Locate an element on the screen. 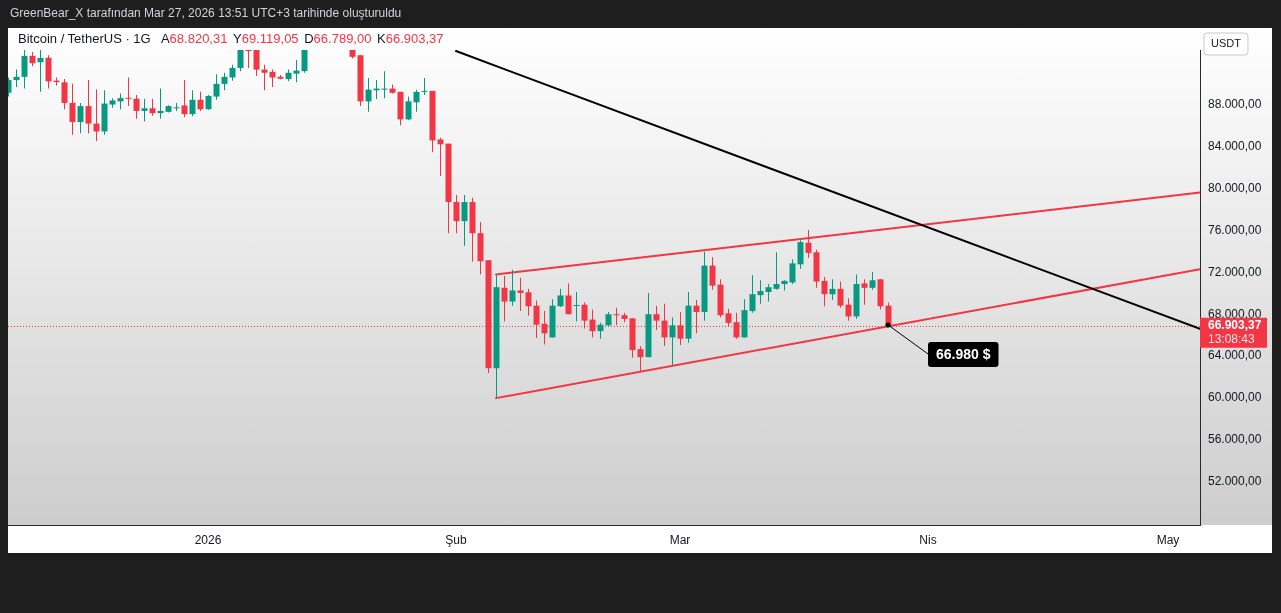 The height and width of the screenshot is (613, 1281). x-tick-label: Şub is located at coordinates (456, 539).